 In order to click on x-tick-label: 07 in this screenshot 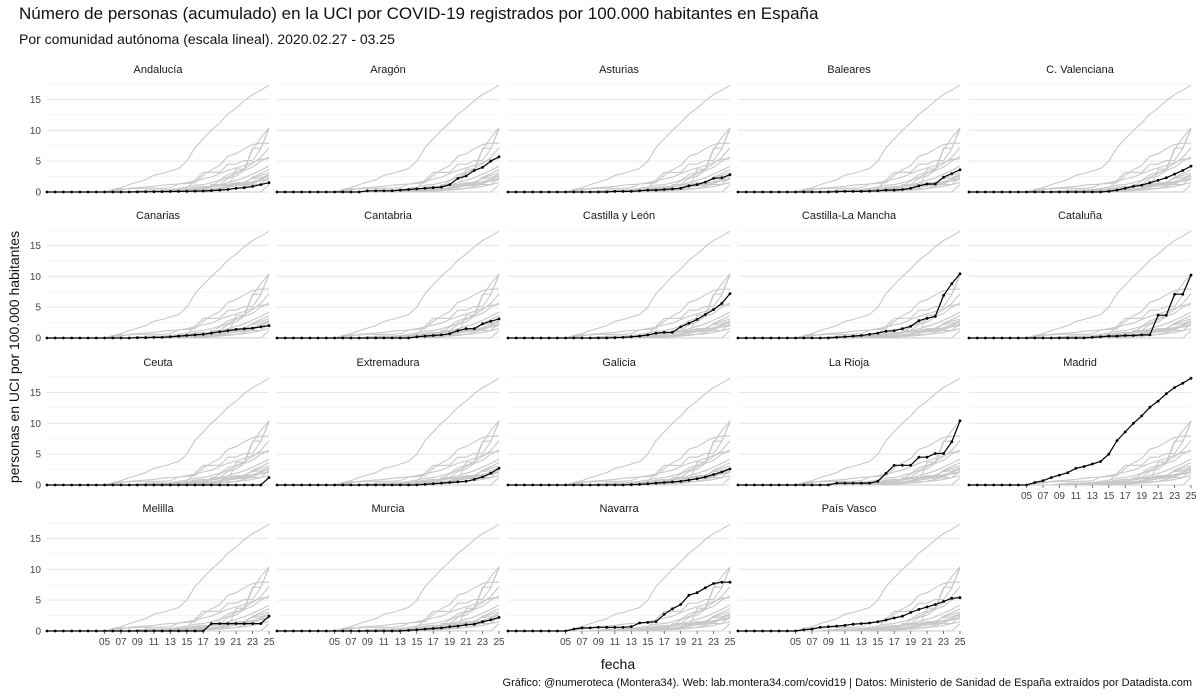, I will do `click(812, 642)`.